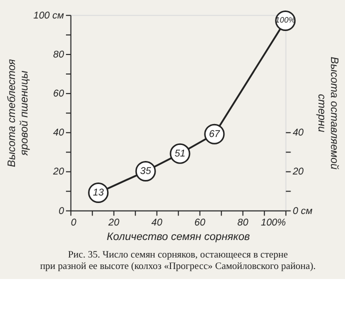  Describe the element at coordinates (146, 172) in the screenshot. I see `annotation: 35` at that location.